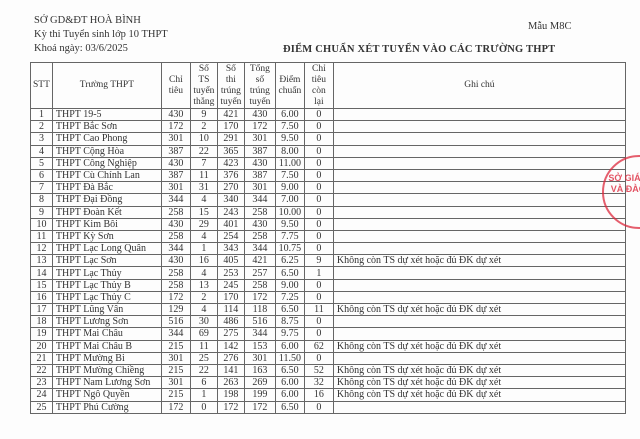  What do you see at coordinates (328, 127) in the screenshot?
I see `table-row: 2 THPT Bắc Sơn 172 2 170 172 7.50 0` at bounding box center [328, 127].